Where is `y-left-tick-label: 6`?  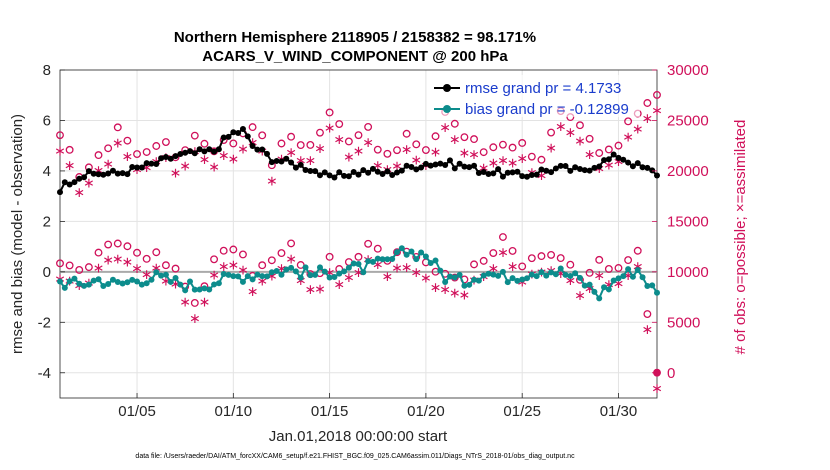 y-left-tick-label: 6 is located at coordinates (47, 120).